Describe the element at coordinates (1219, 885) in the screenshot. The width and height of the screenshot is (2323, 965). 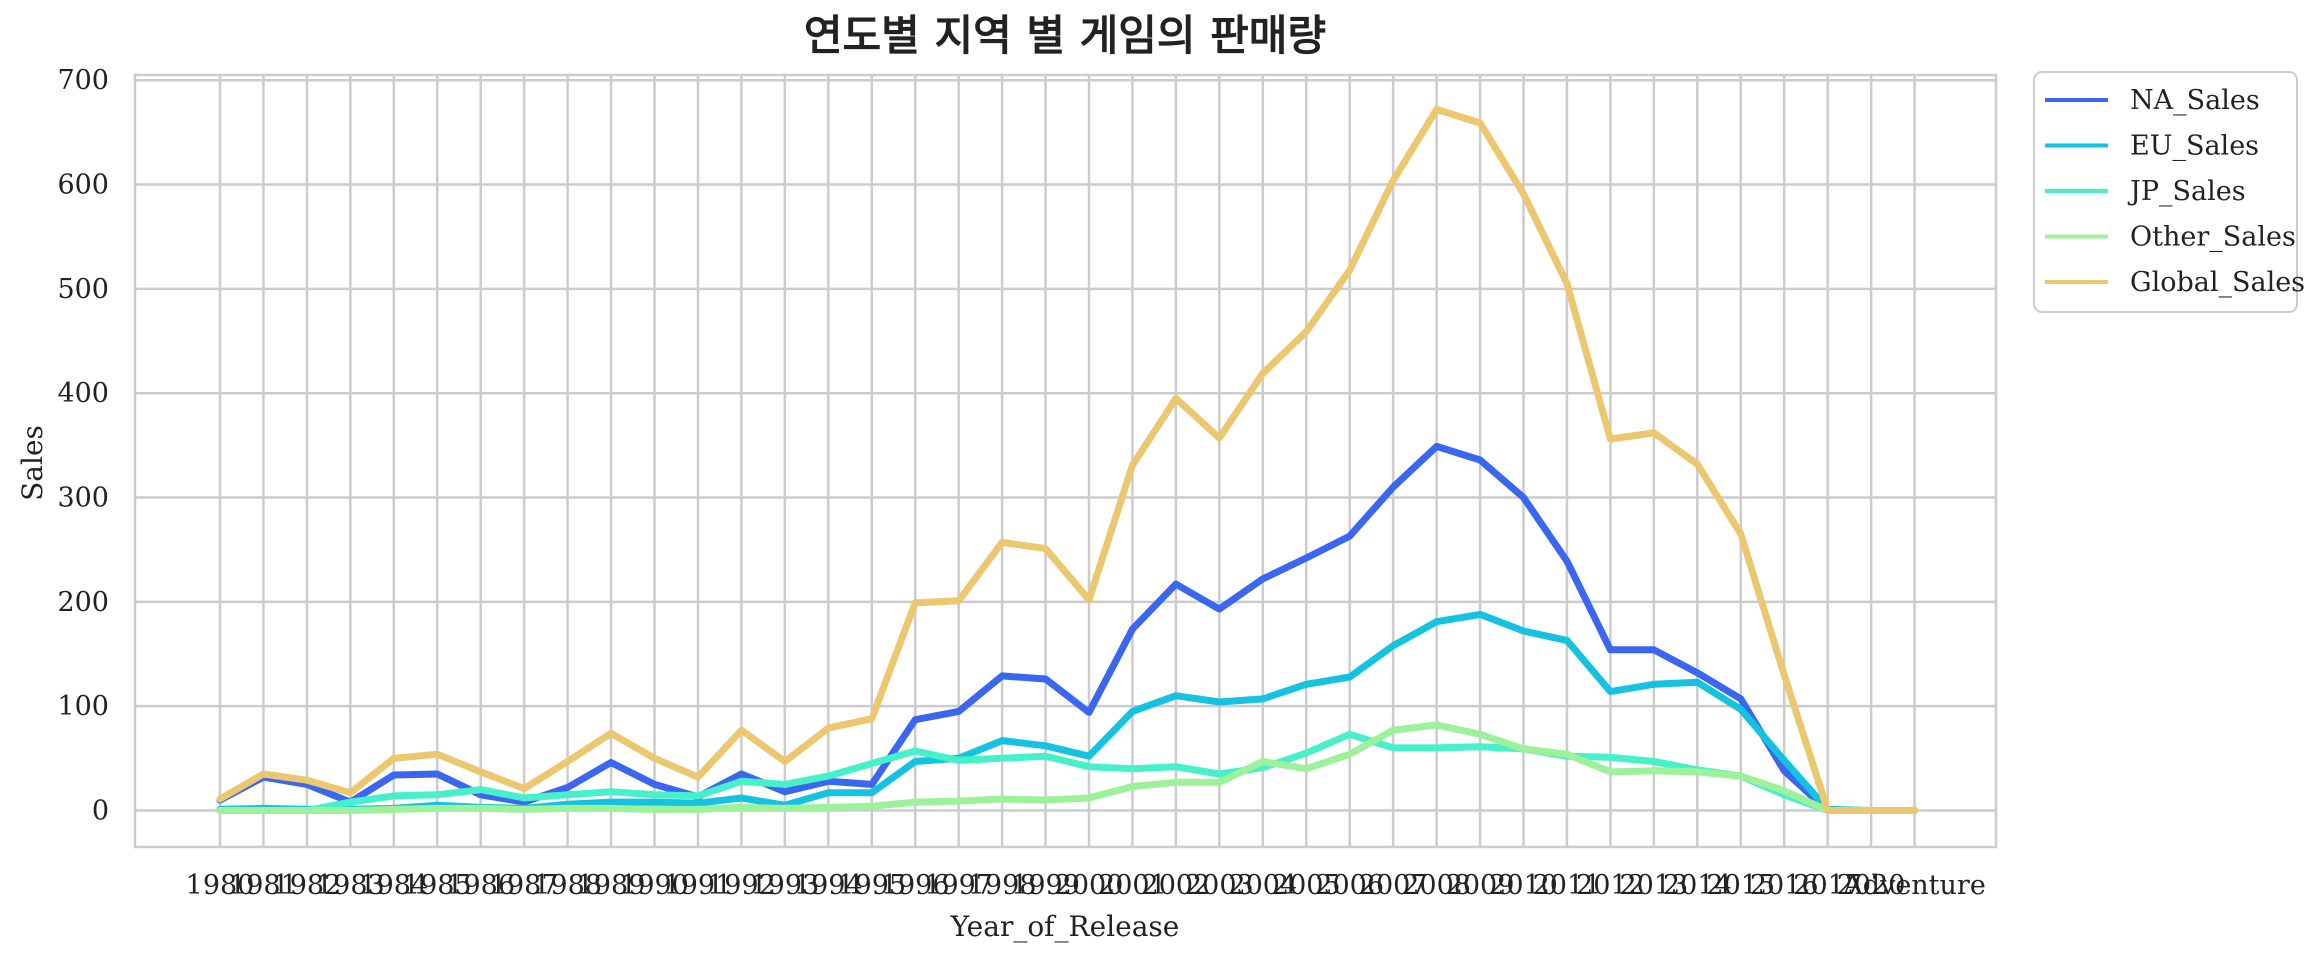
I see `x-tick-label: 2003` at that location.